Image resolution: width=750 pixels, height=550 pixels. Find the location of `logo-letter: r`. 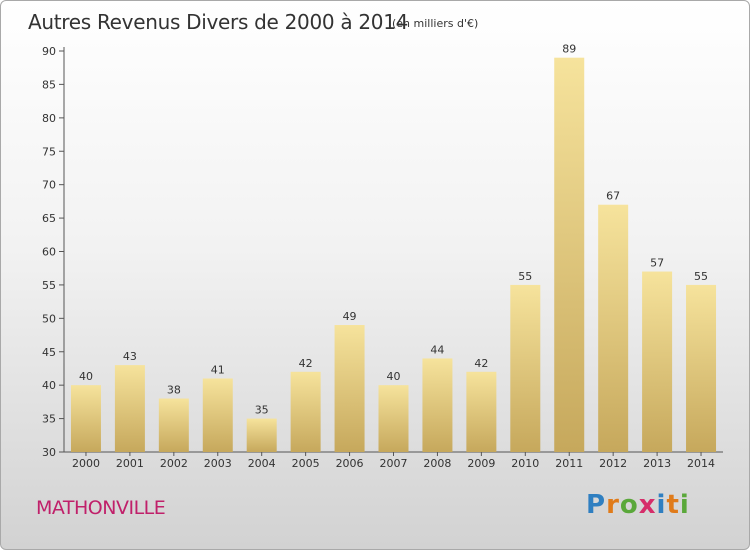

logo-letter: r is located at coordinates (613, 505).